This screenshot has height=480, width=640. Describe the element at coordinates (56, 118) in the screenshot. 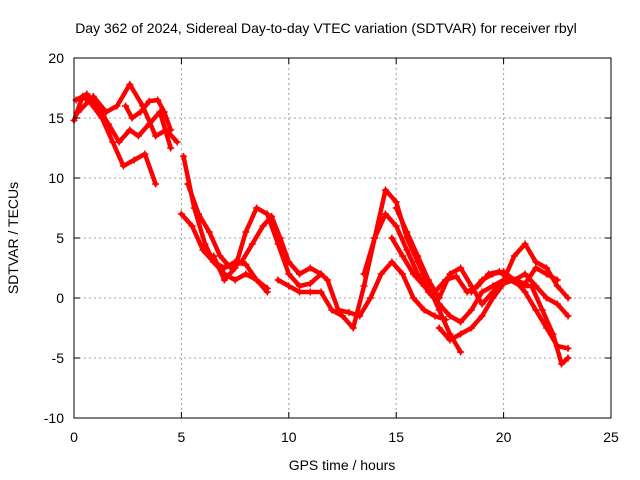

I see `y-tick-label: 15` at that location.